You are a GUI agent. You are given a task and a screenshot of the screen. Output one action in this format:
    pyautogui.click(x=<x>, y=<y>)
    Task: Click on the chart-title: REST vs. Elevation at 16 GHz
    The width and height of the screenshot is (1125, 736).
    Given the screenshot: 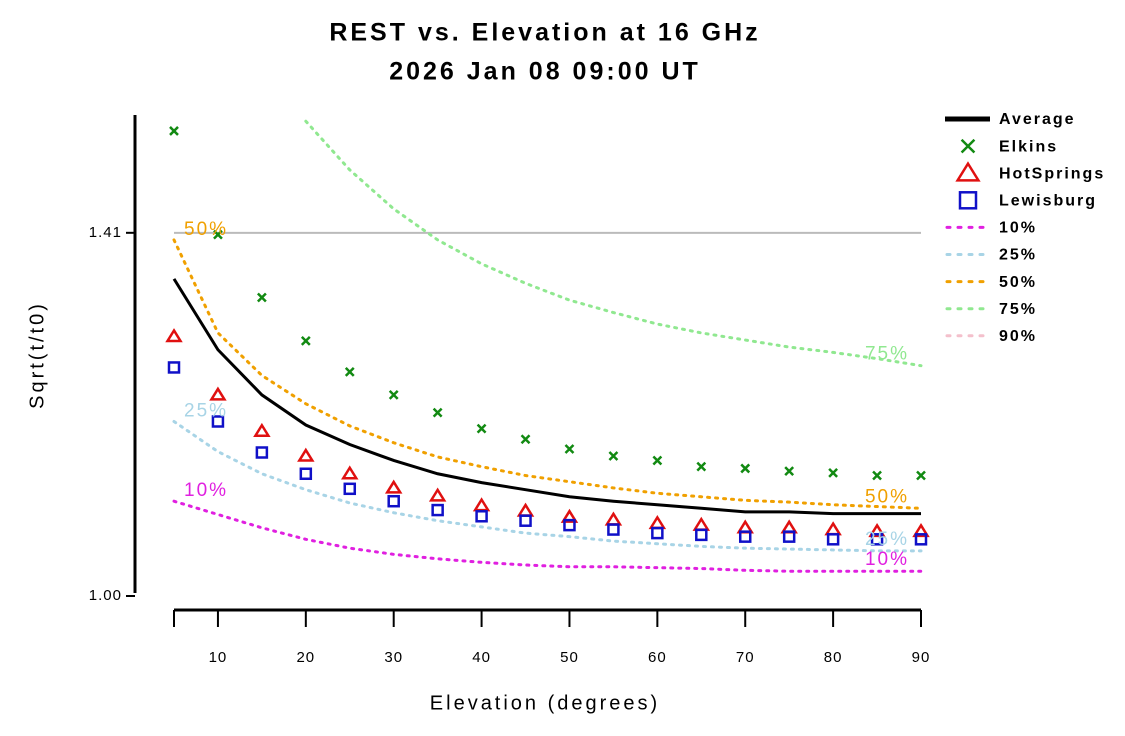 What is the action you would take?
    pyautogui.click(x=544, y=33)
    